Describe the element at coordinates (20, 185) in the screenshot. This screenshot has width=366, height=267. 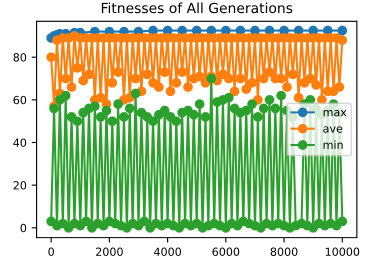
I see `y-tick-label: 20` at that location.